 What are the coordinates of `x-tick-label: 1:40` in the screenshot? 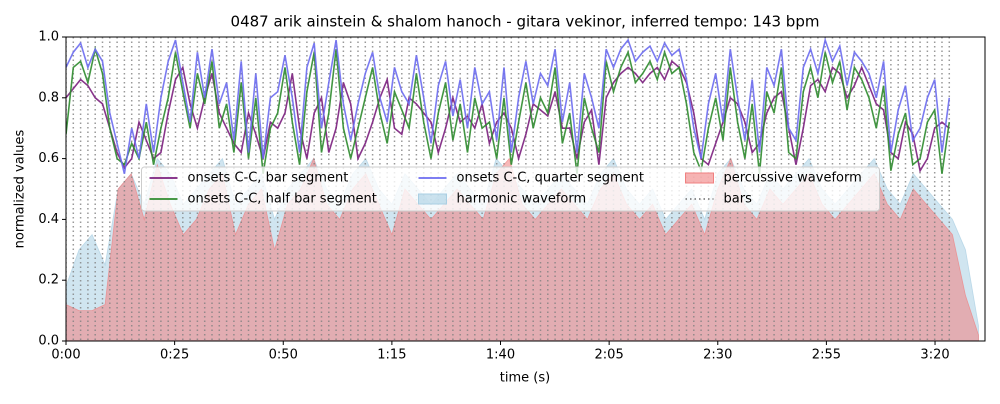 It's located at (500, 355).